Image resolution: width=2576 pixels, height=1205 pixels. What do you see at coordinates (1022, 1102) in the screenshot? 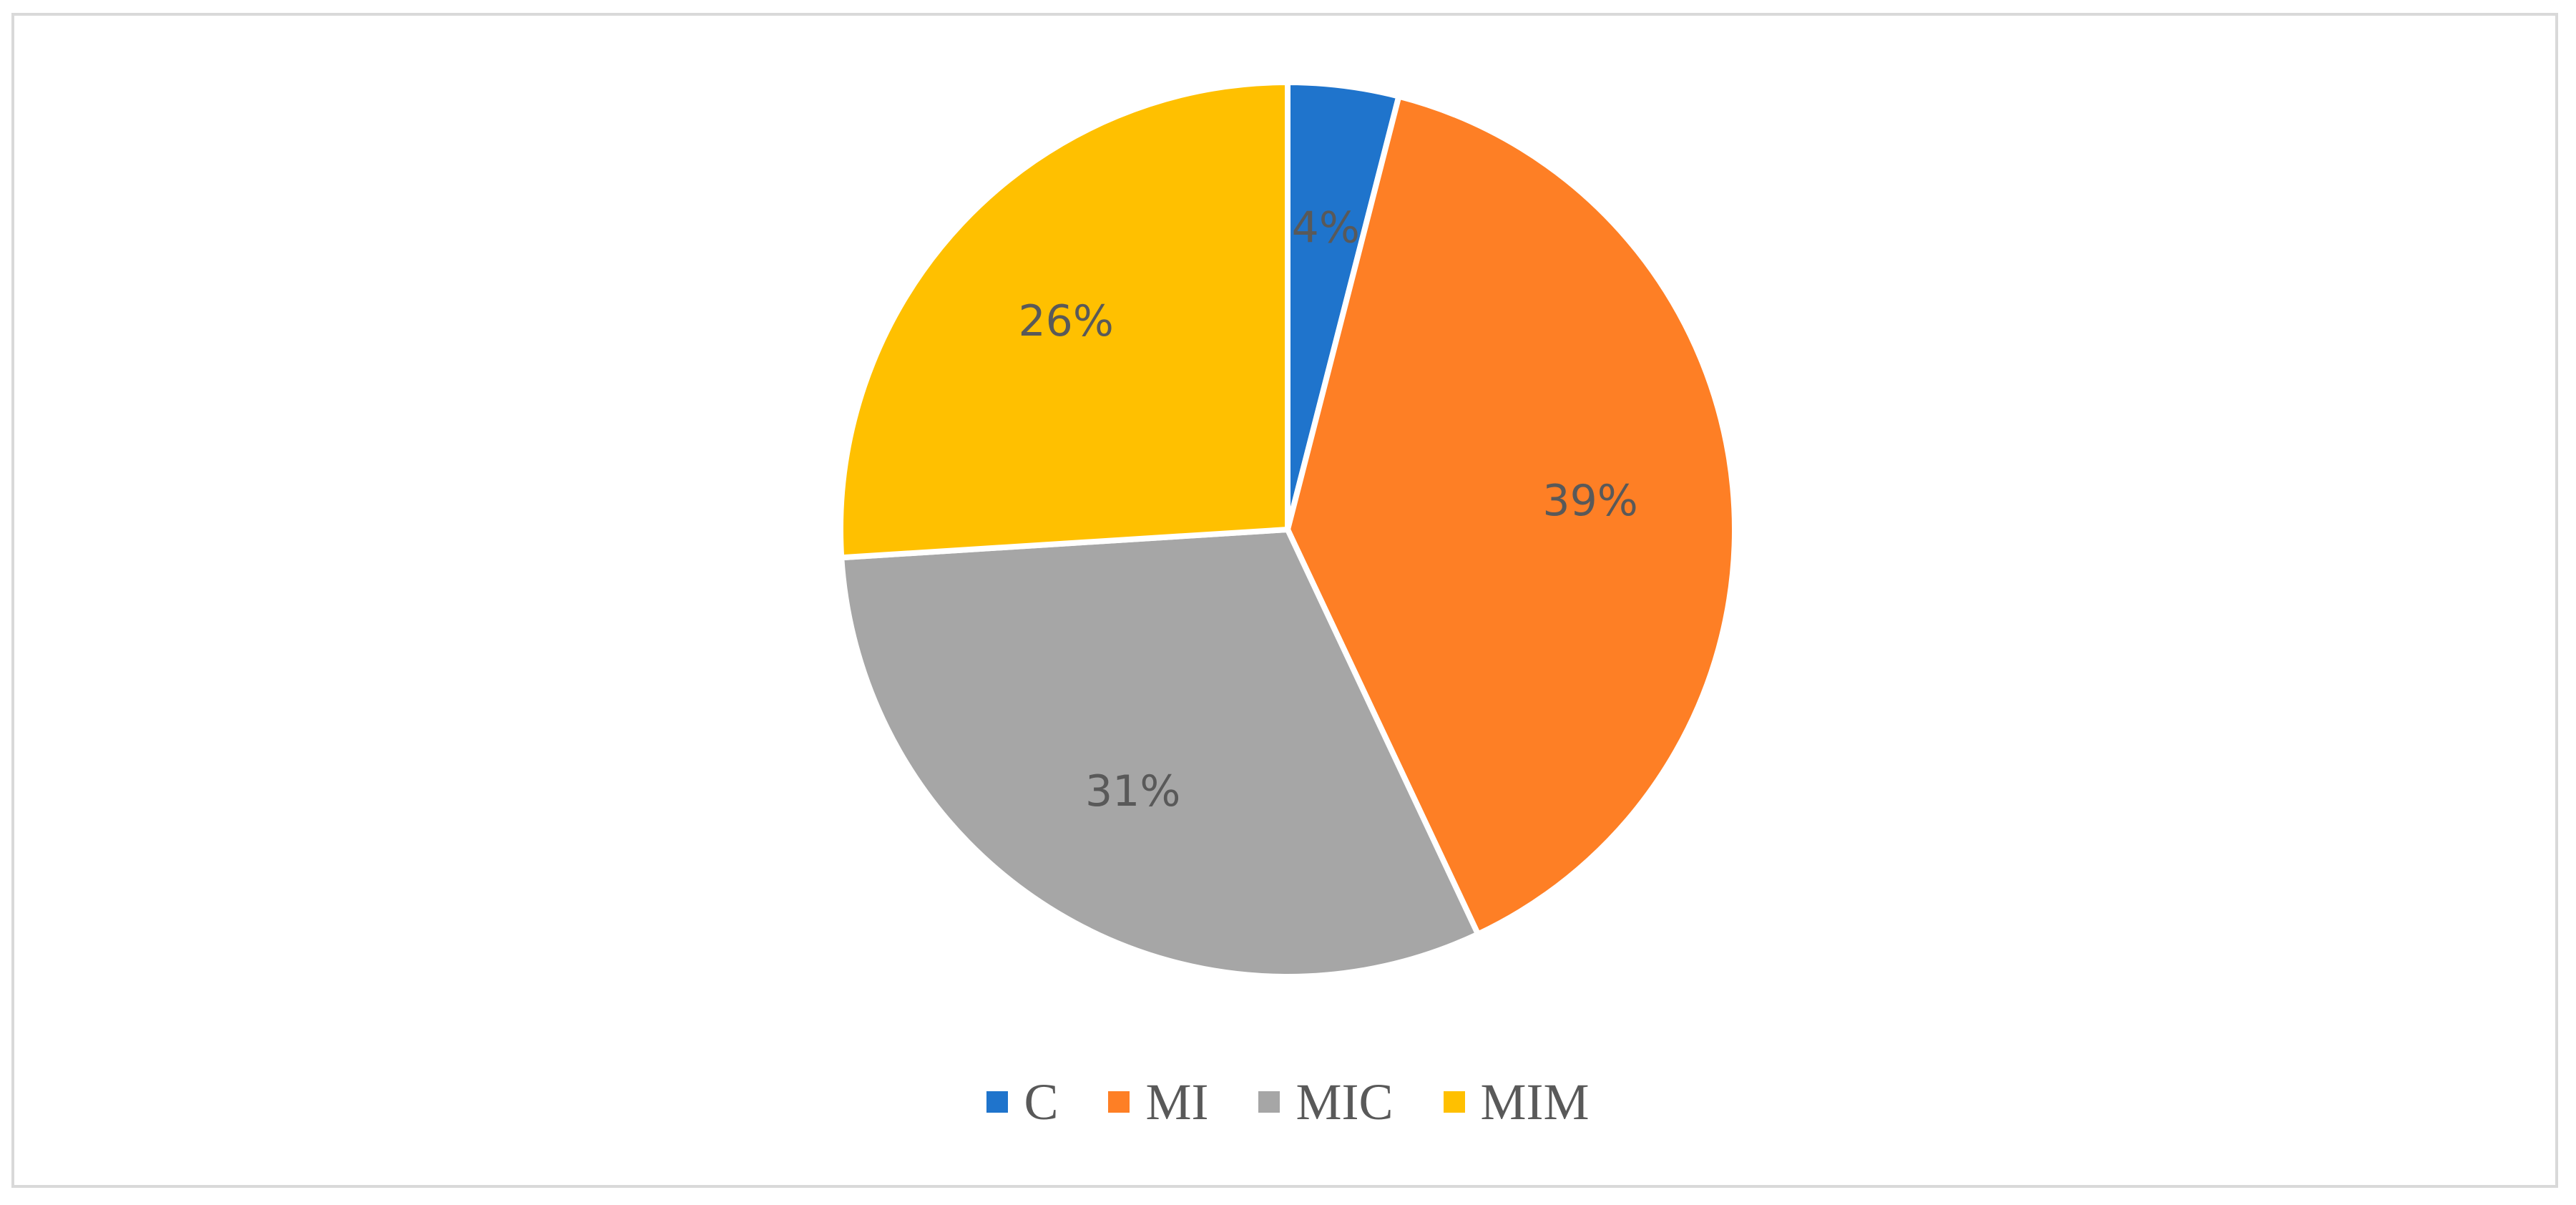
I see `legend-item-c: C` at bounding box center [1022, 1102].